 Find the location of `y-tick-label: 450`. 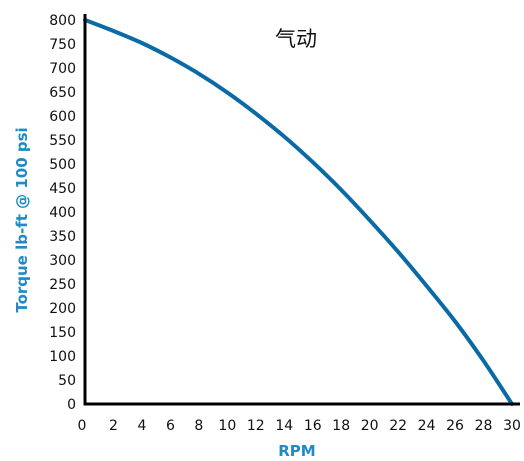

y-tick-label: 450 is located at coordinates (62, 189).